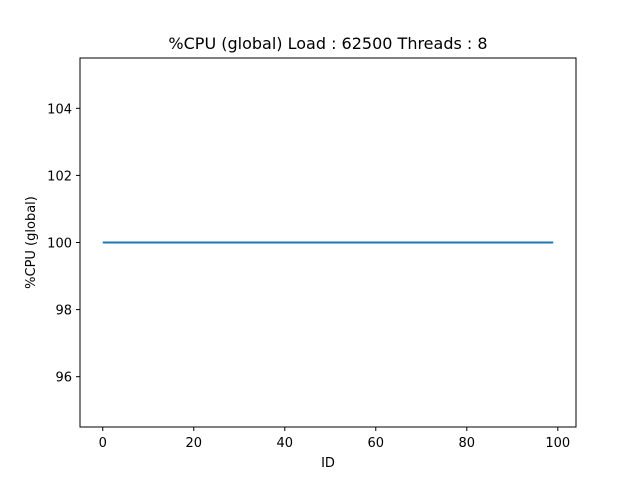 The height and width of the screenshot is (480, 640). What do you see at coordinates (284, 443) in the screenshot?
I see `x-tick-label: 40` at bounding box center [284, 443].